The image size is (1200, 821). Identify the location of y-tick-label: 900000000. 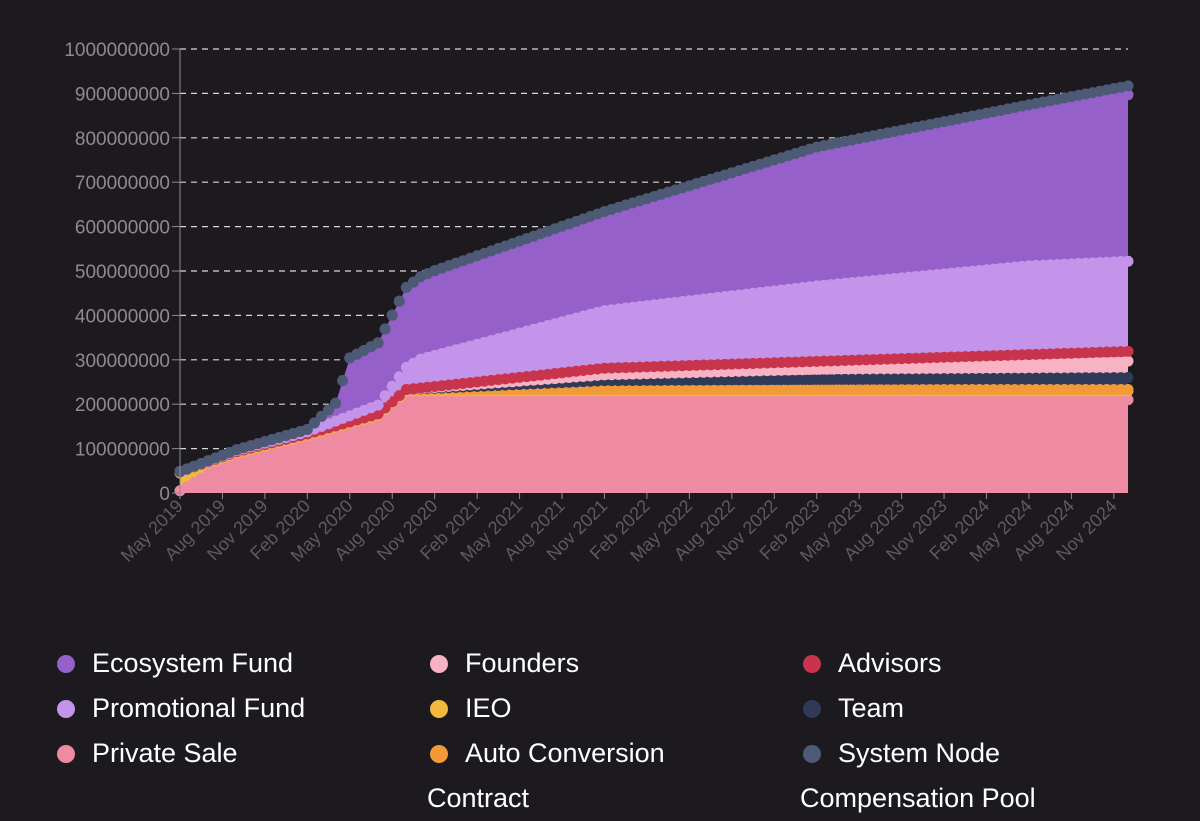
(122, 94).